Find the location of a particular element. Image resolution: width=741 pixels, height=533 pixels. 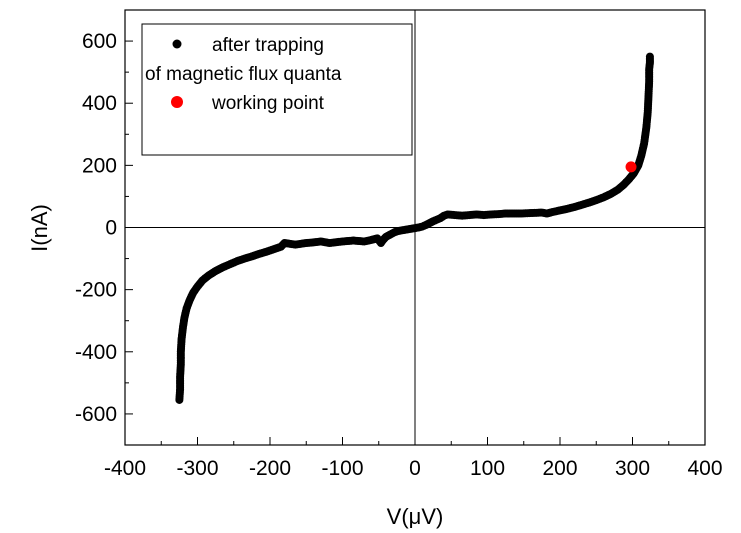

legend-box is located at coordinates (277, 89).